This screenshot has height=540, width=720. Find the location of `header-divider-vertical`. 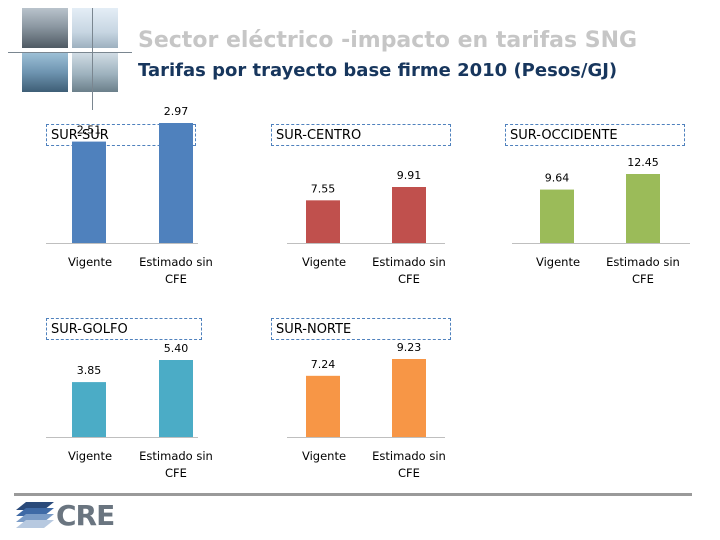

header-divider-vertical is located at coordinates (92, 59).